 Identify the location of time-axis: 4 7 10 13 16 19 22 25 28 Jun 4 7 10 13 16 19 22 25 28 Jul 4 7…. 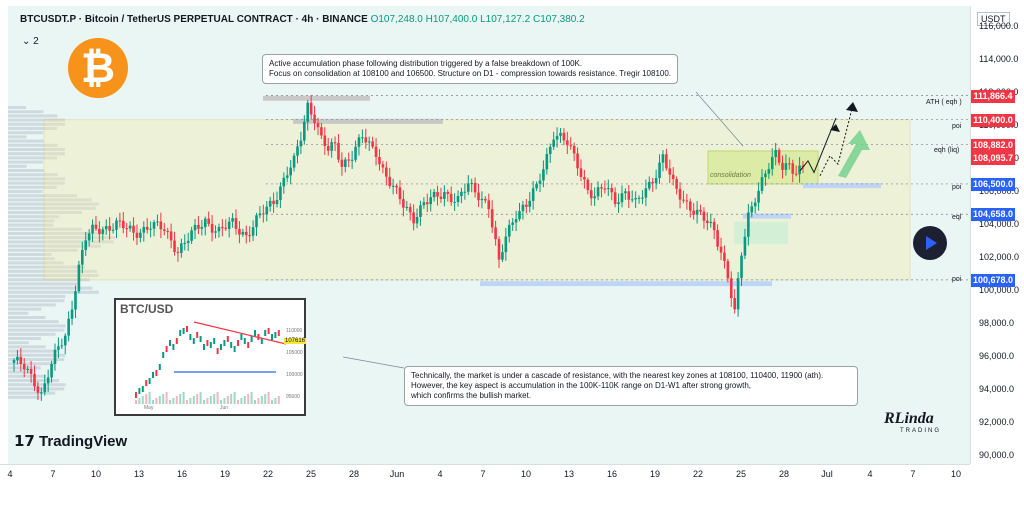
(485, 476).